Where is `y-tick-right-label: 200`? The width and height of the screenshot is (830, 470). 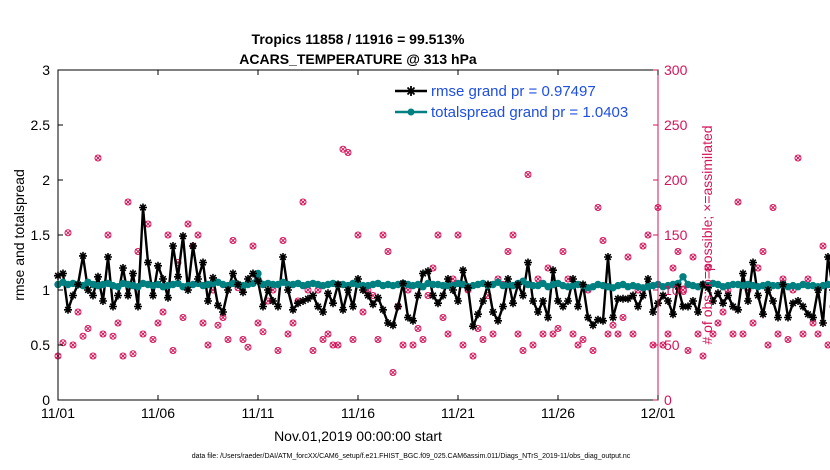 y-tick-right-label: 200 is located at coordinates (676, 180).